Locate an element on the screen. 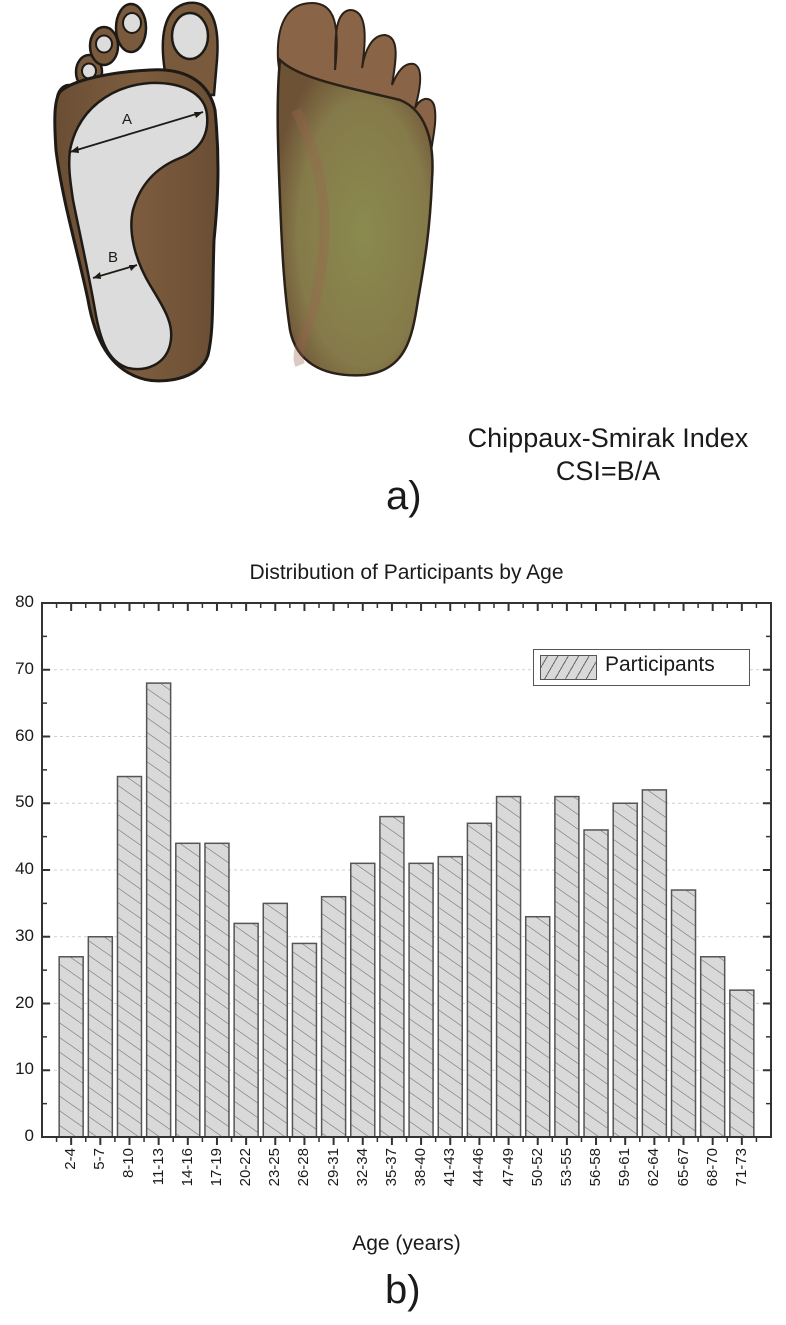 The image size is (786, 1325). y-tick-label: 40 is located at coordinates (24, 868).